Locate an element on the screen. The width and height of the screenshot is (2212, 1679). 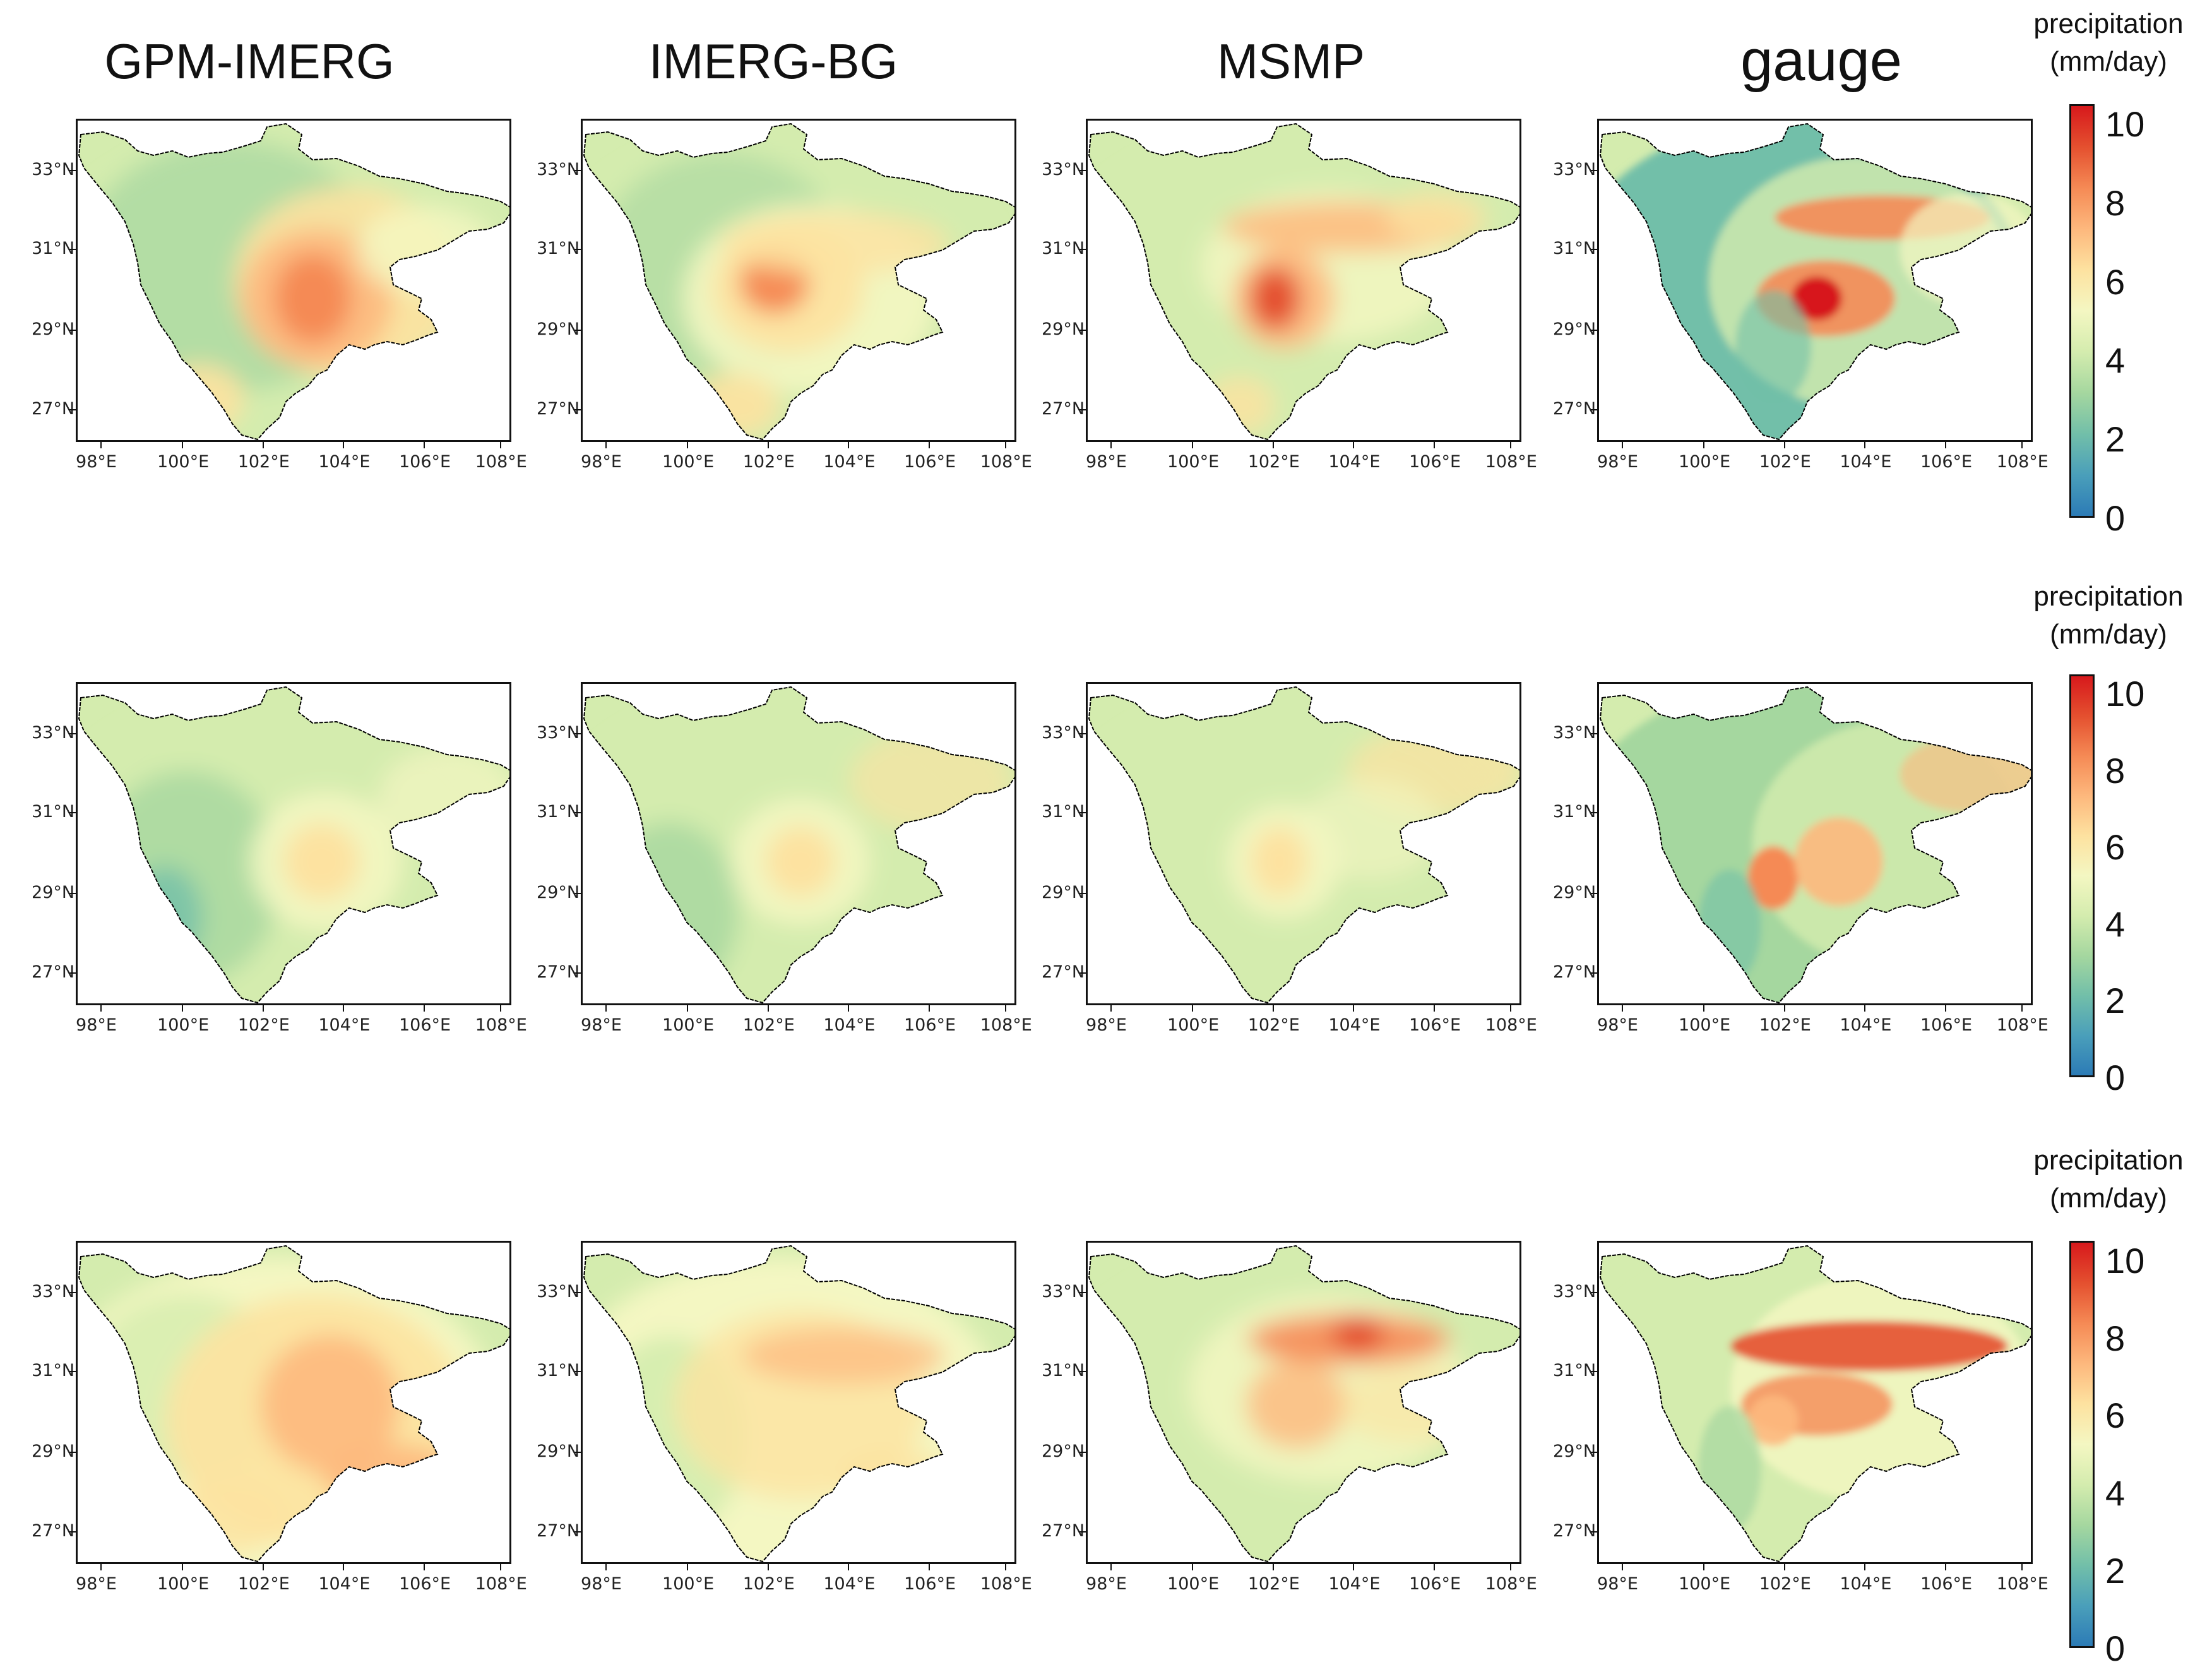
column-title-imerg-bg: IMERG-BG is located at coordinates (773, 61).